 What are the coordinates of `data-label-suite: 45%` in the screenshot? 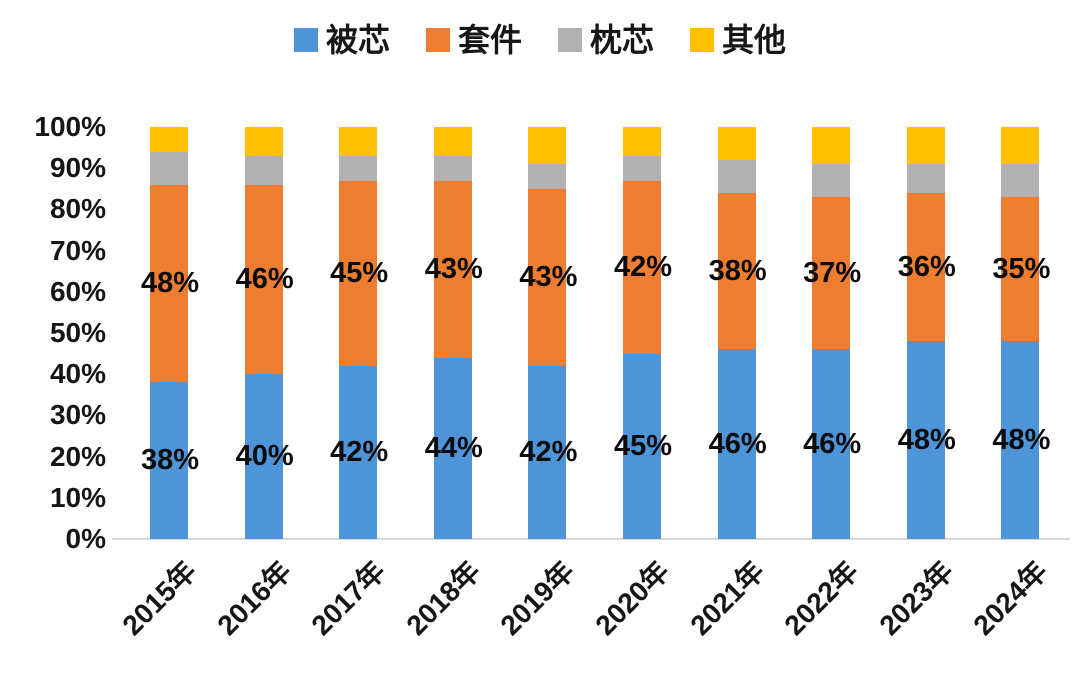 It's located at (359, 272).